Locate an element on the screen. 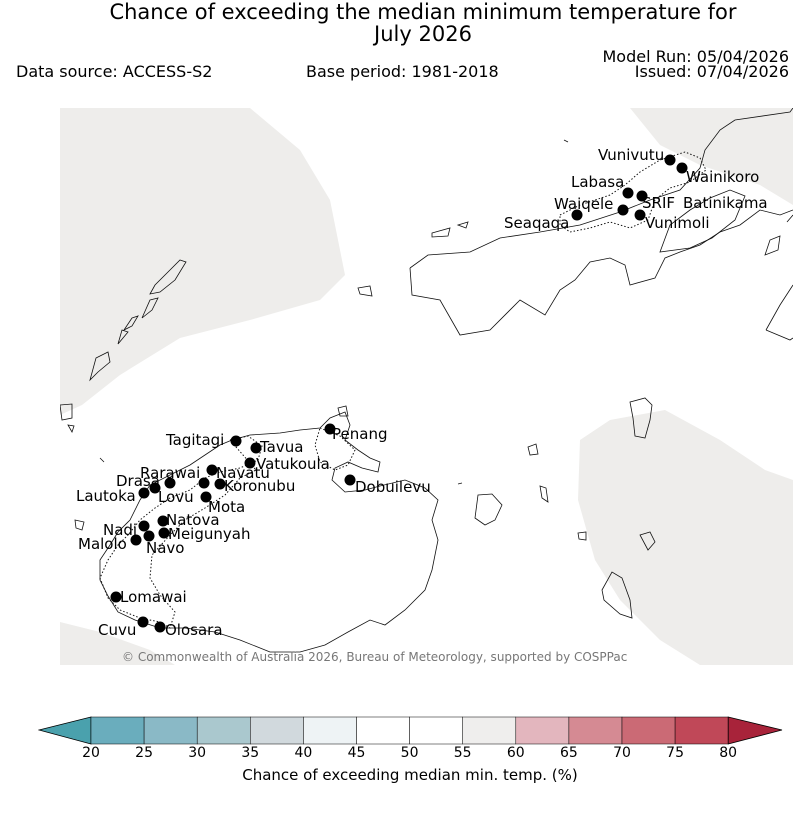 The width and height of the screenshot is (804, 816). station-label: Batinikama is located at coordinates (725, 203).